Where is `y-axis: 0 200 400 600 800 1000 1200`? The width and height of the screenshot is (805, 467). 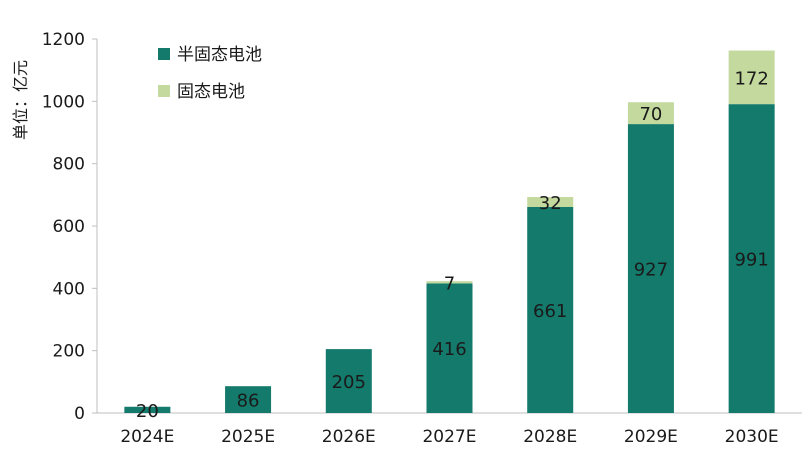
y-axis: 0 200 400 600 800 1000 1200 is located at coordinates (70, 227).